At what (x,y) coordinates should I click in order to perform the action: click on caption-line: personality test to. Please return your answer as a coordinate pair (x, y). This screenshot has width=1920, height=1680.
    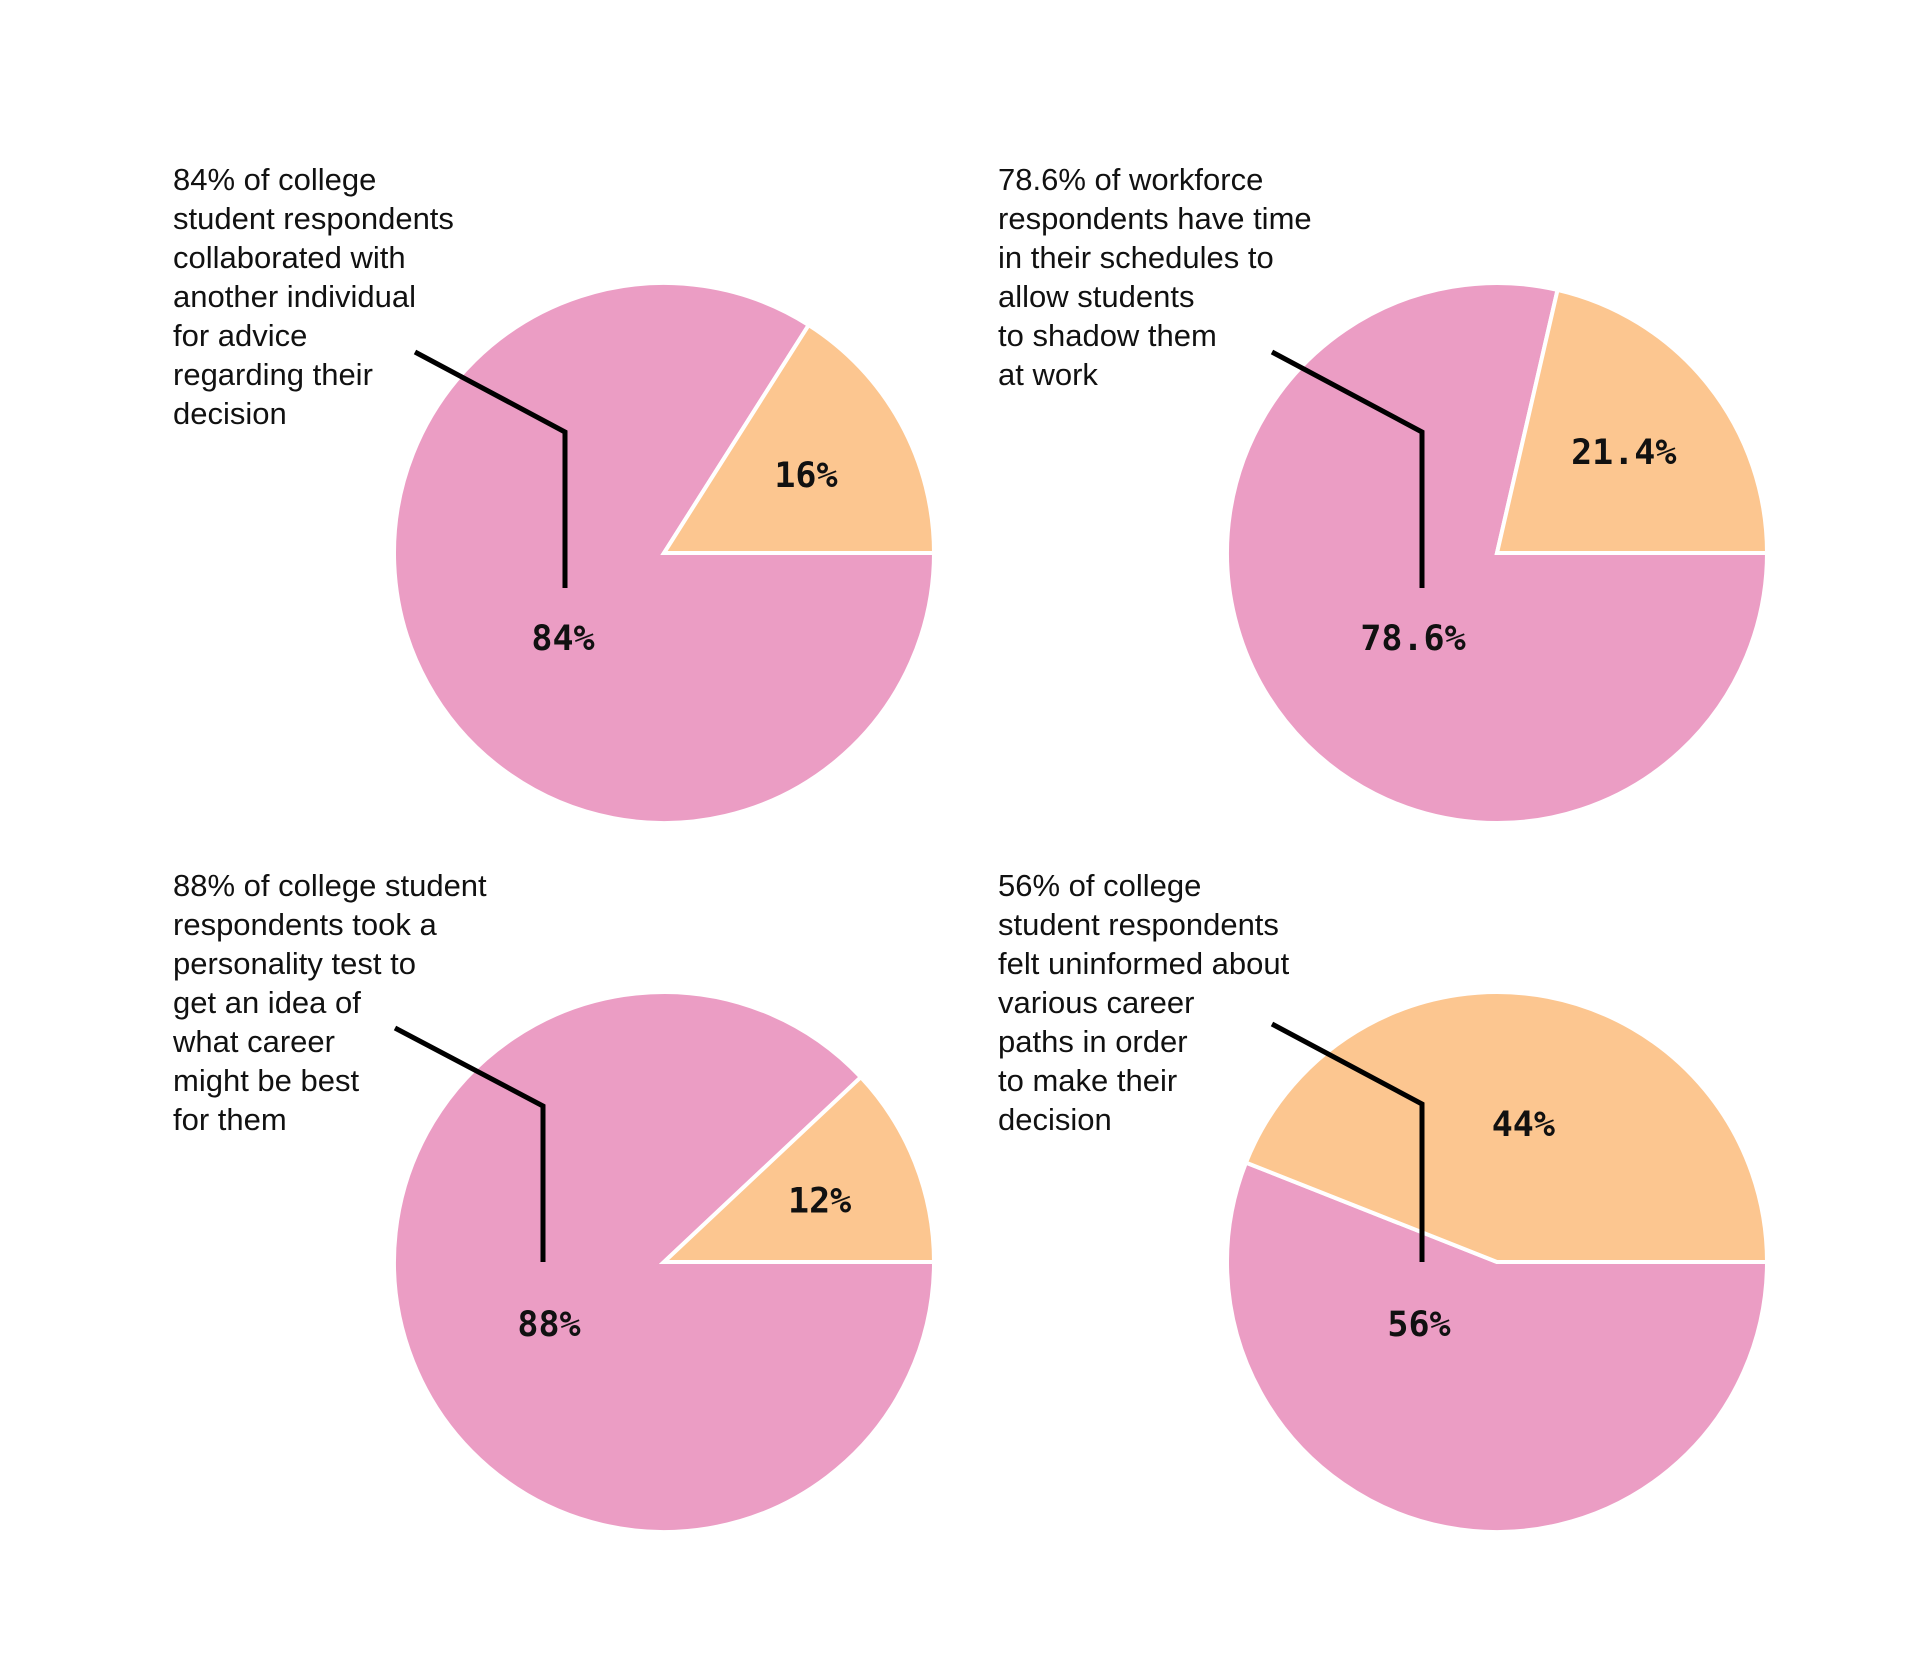
    Looking at the image, I should click on (294, 963).